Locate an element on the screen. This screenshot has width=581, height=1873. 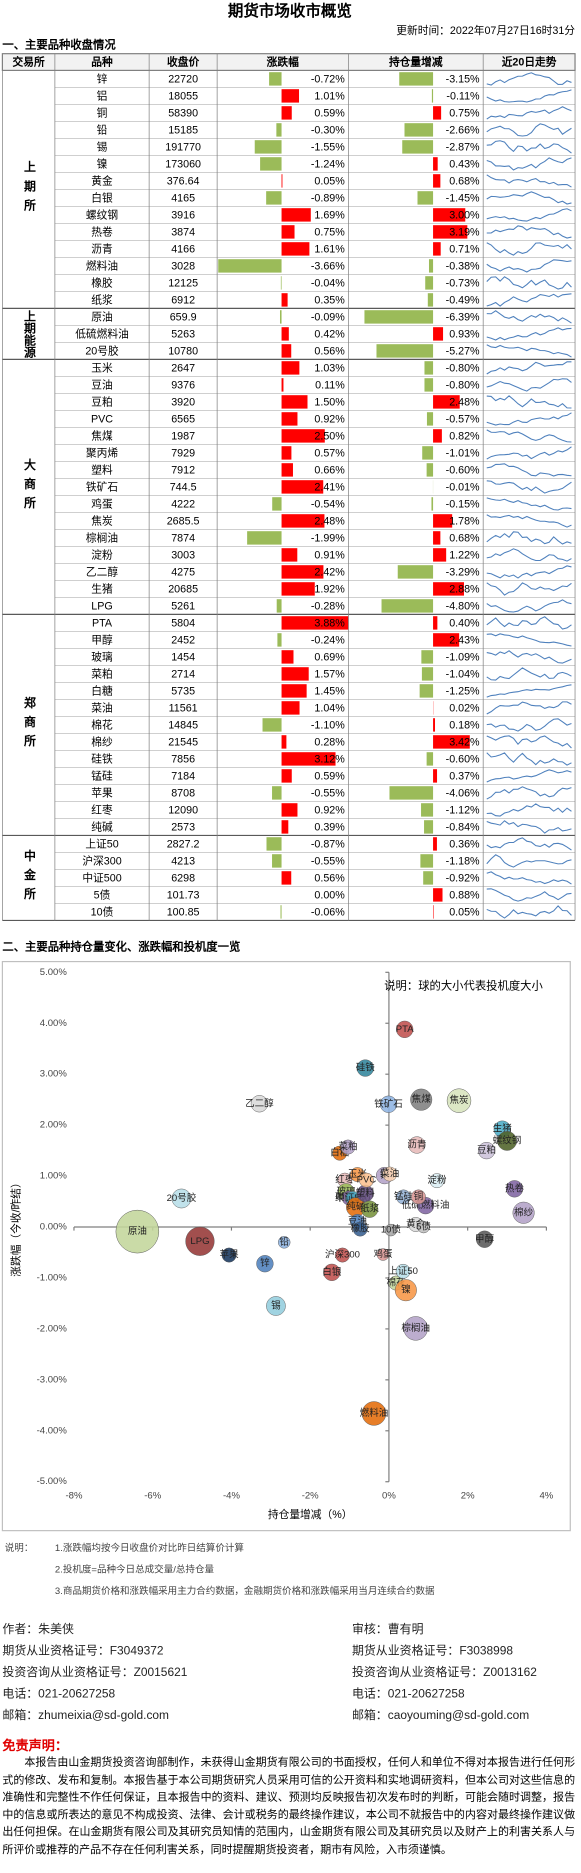
bubble-label: 硅铁 is located at coordinates (366, 1068).